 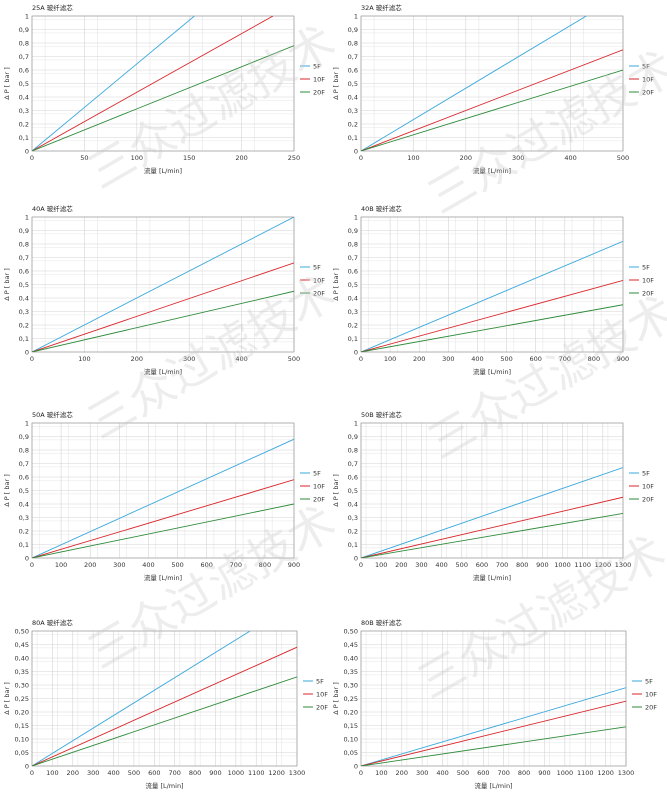 I want to click on x-tick-label: 800, so click(x=522, y=565).